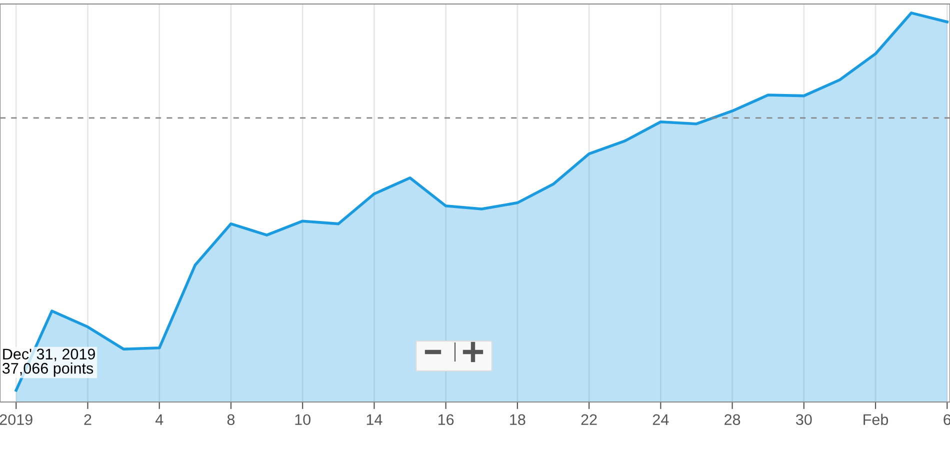 The width and height of the screenshot is (950, 450). What do you see at coordinates (732, 420) in the screenshot?
I see `x-tick-label: 28` at bounding box center [732, 420].